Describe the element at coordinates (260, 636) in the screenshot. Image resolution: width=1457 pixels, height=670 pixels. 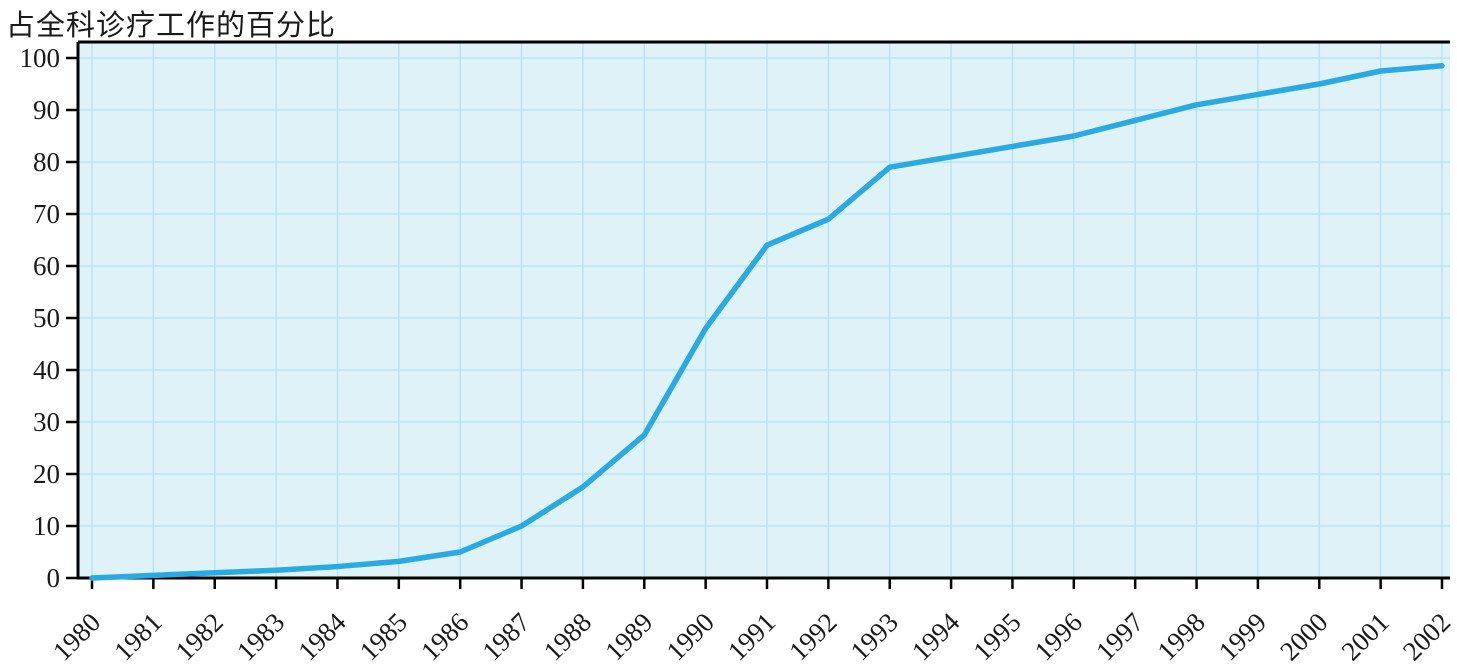
I see `x-tick-label: 1983` at that location.